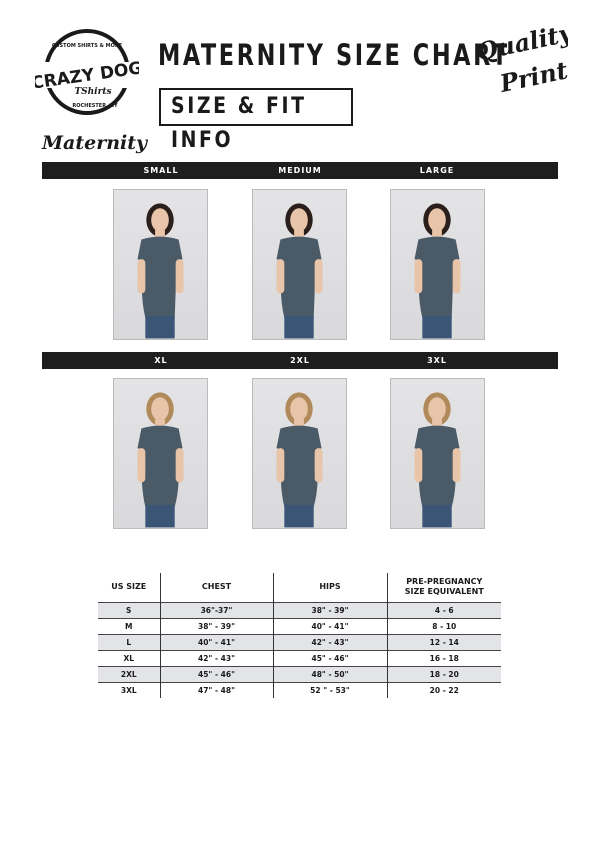 The image size is (600, 847). What do you see at coordinates (129, 657) in the screenshot?
I see `table-cell: XL` at bounding box center [129, 657].